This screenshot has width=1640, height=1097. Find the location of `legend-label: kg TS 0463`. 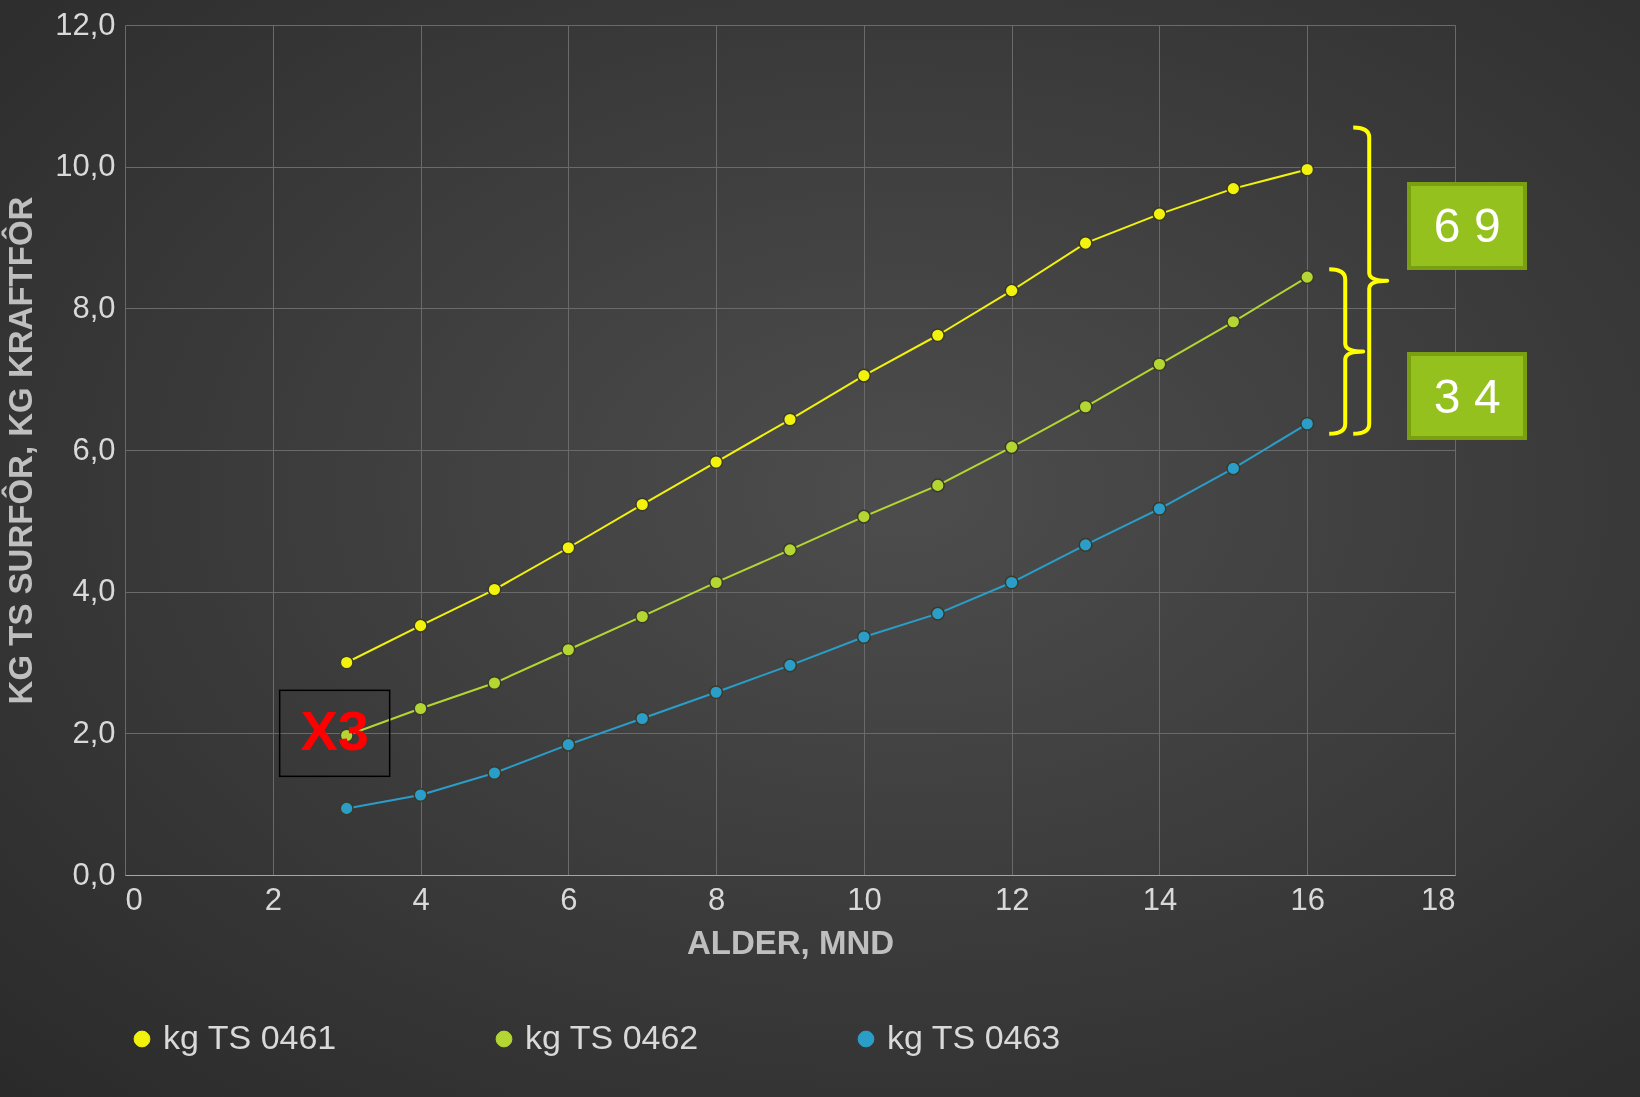

legend-label: kg TS 0463 is located at coordinates (974, 1037).